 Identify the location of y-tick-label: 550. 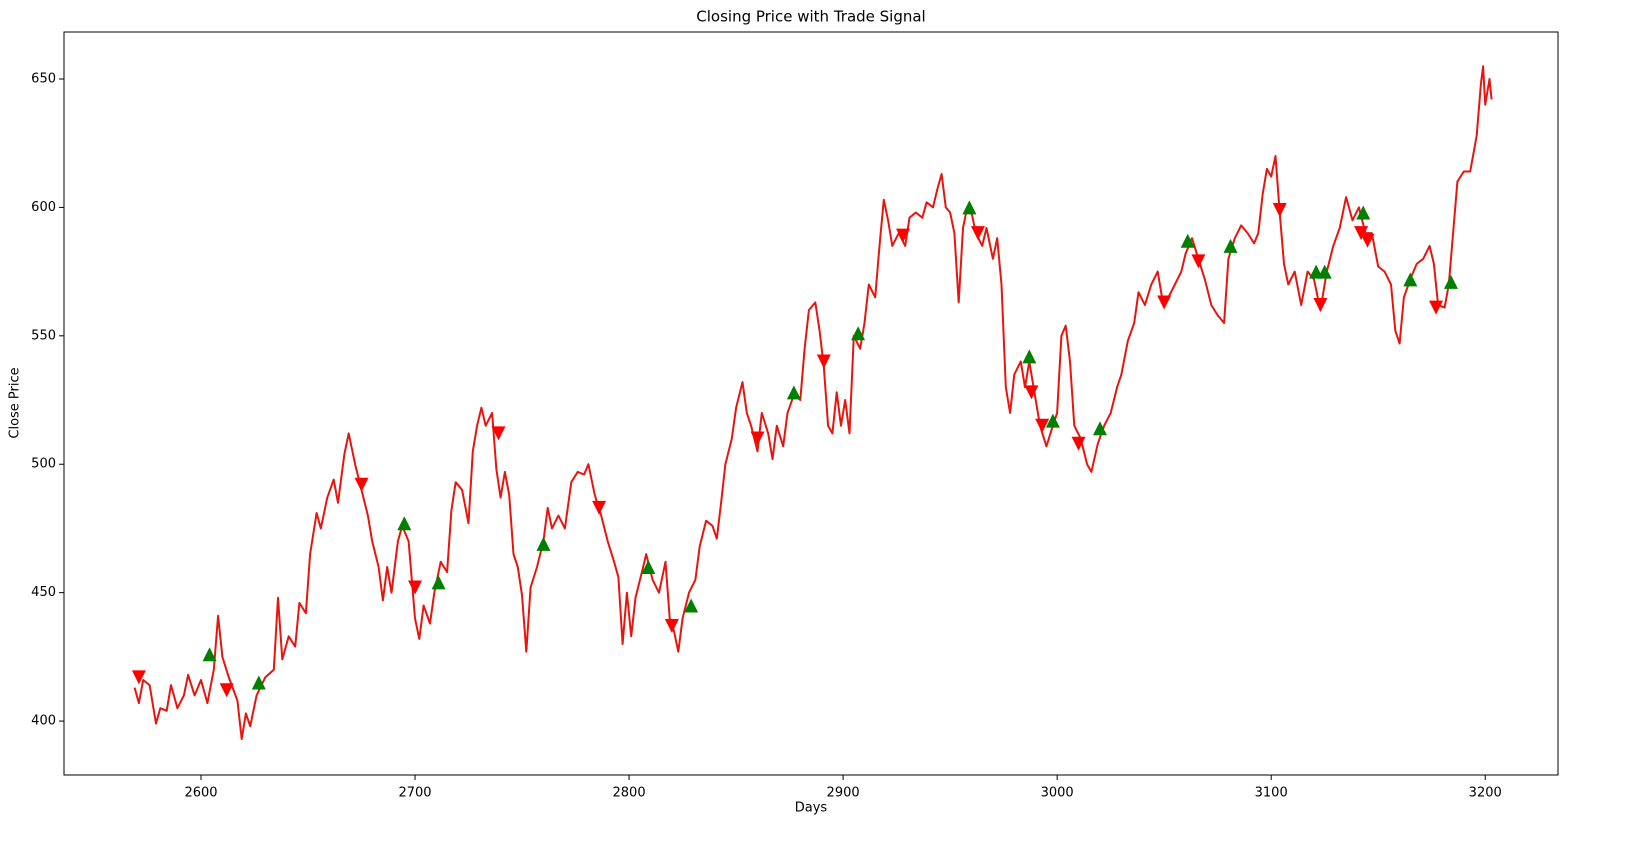
(43, 335).